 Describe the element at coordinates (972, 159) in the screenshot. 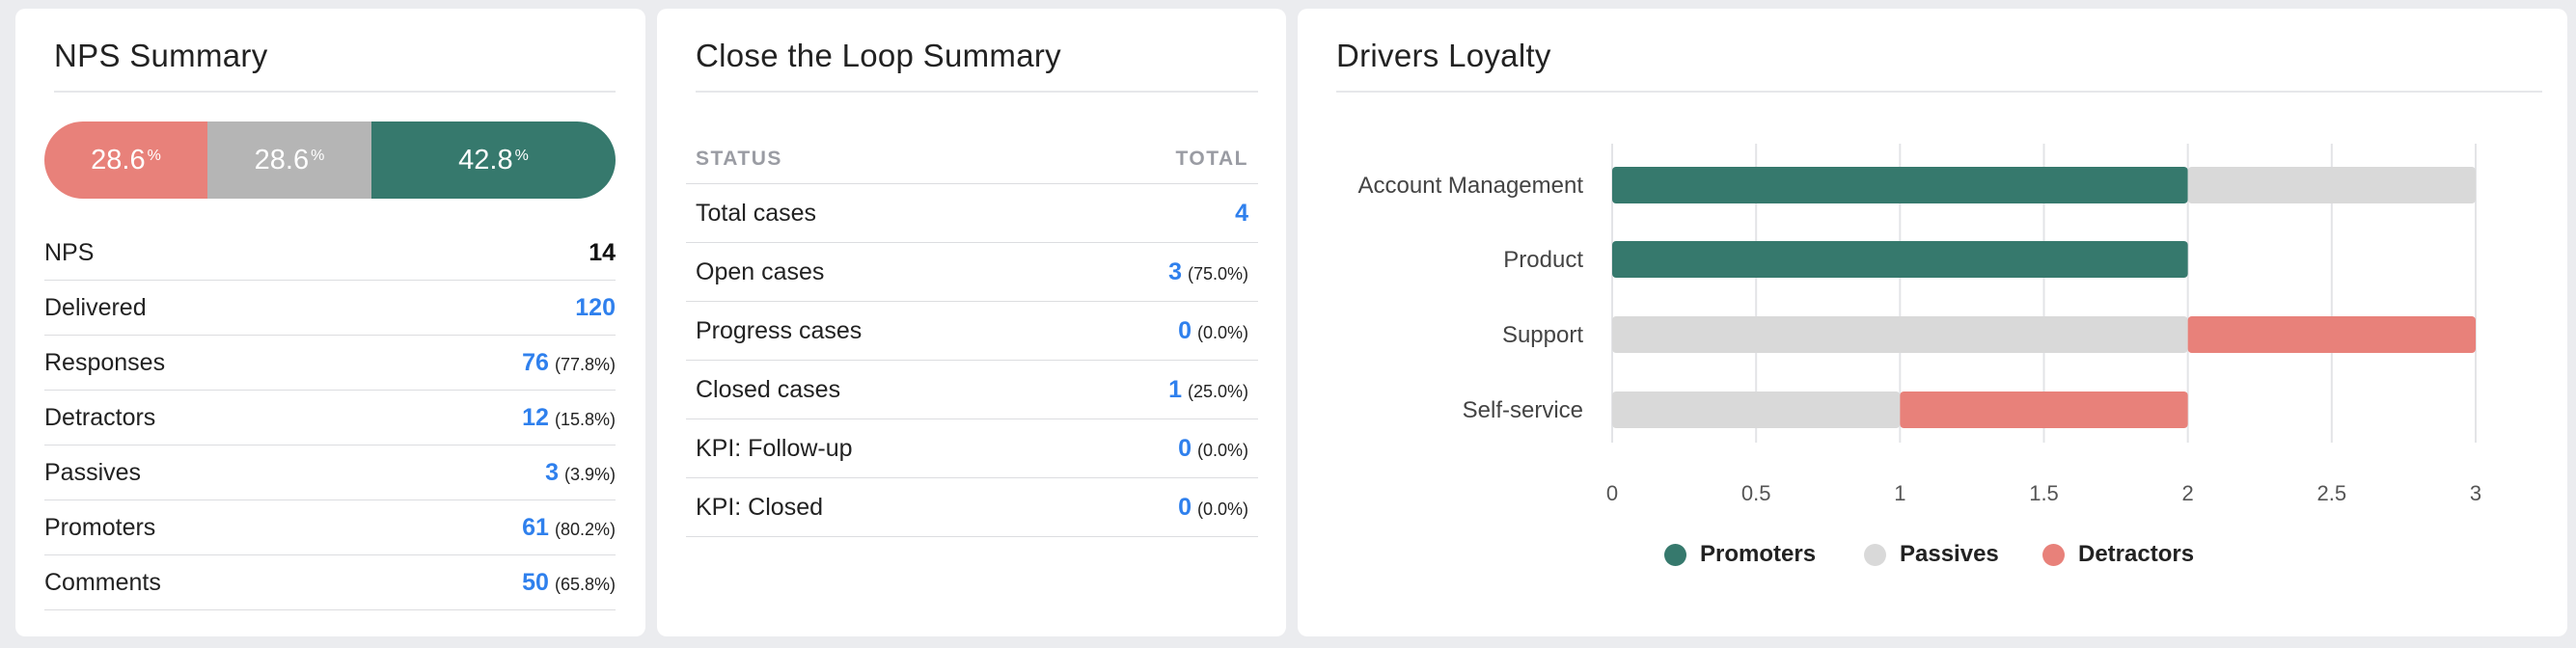

I see `table-header: STATUS TOTAL` at that location.